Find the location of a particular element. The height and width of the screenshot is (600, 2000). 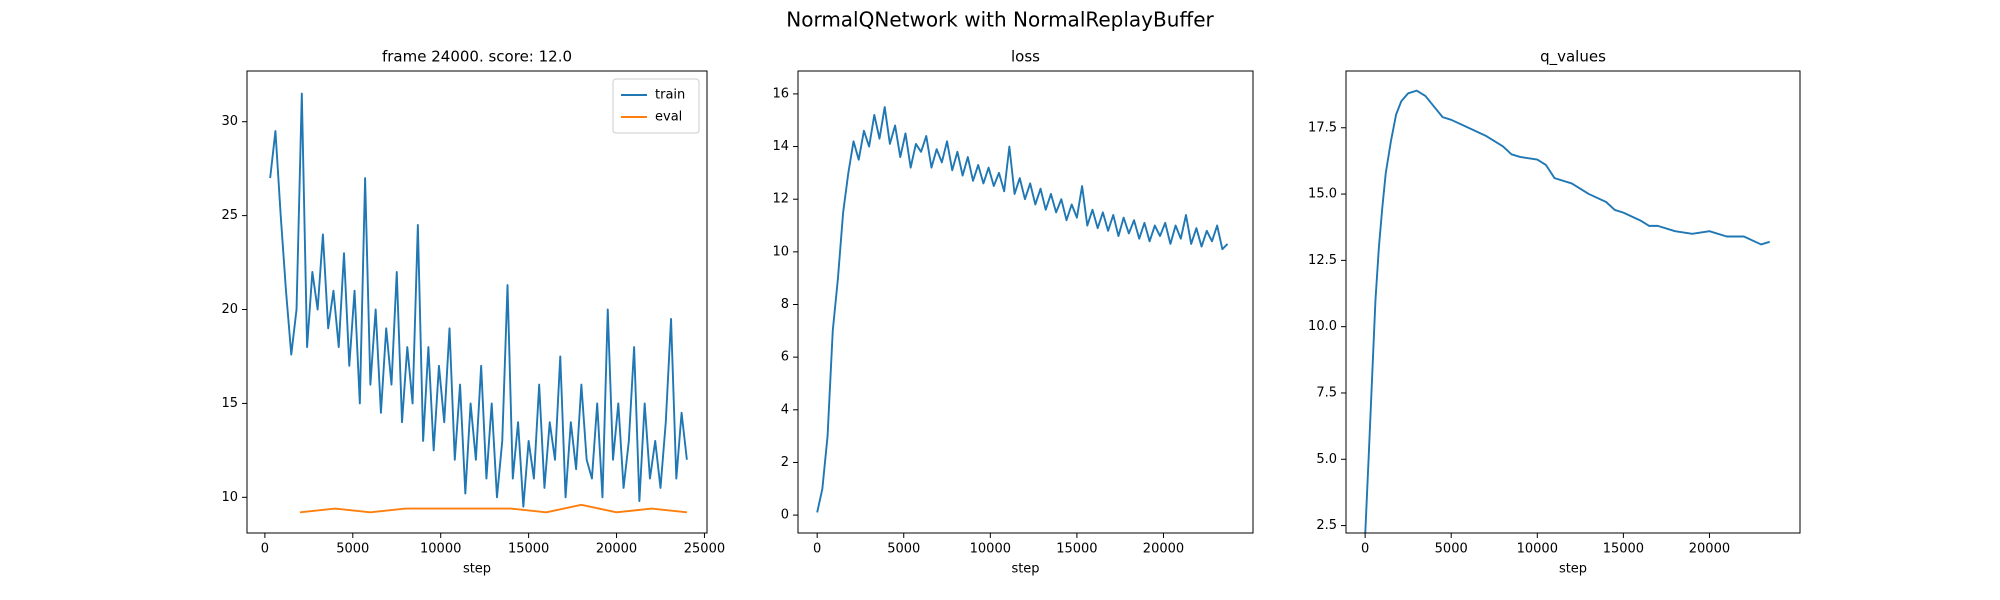

y-tick-label: 6 is located at coordinates (785, 357).